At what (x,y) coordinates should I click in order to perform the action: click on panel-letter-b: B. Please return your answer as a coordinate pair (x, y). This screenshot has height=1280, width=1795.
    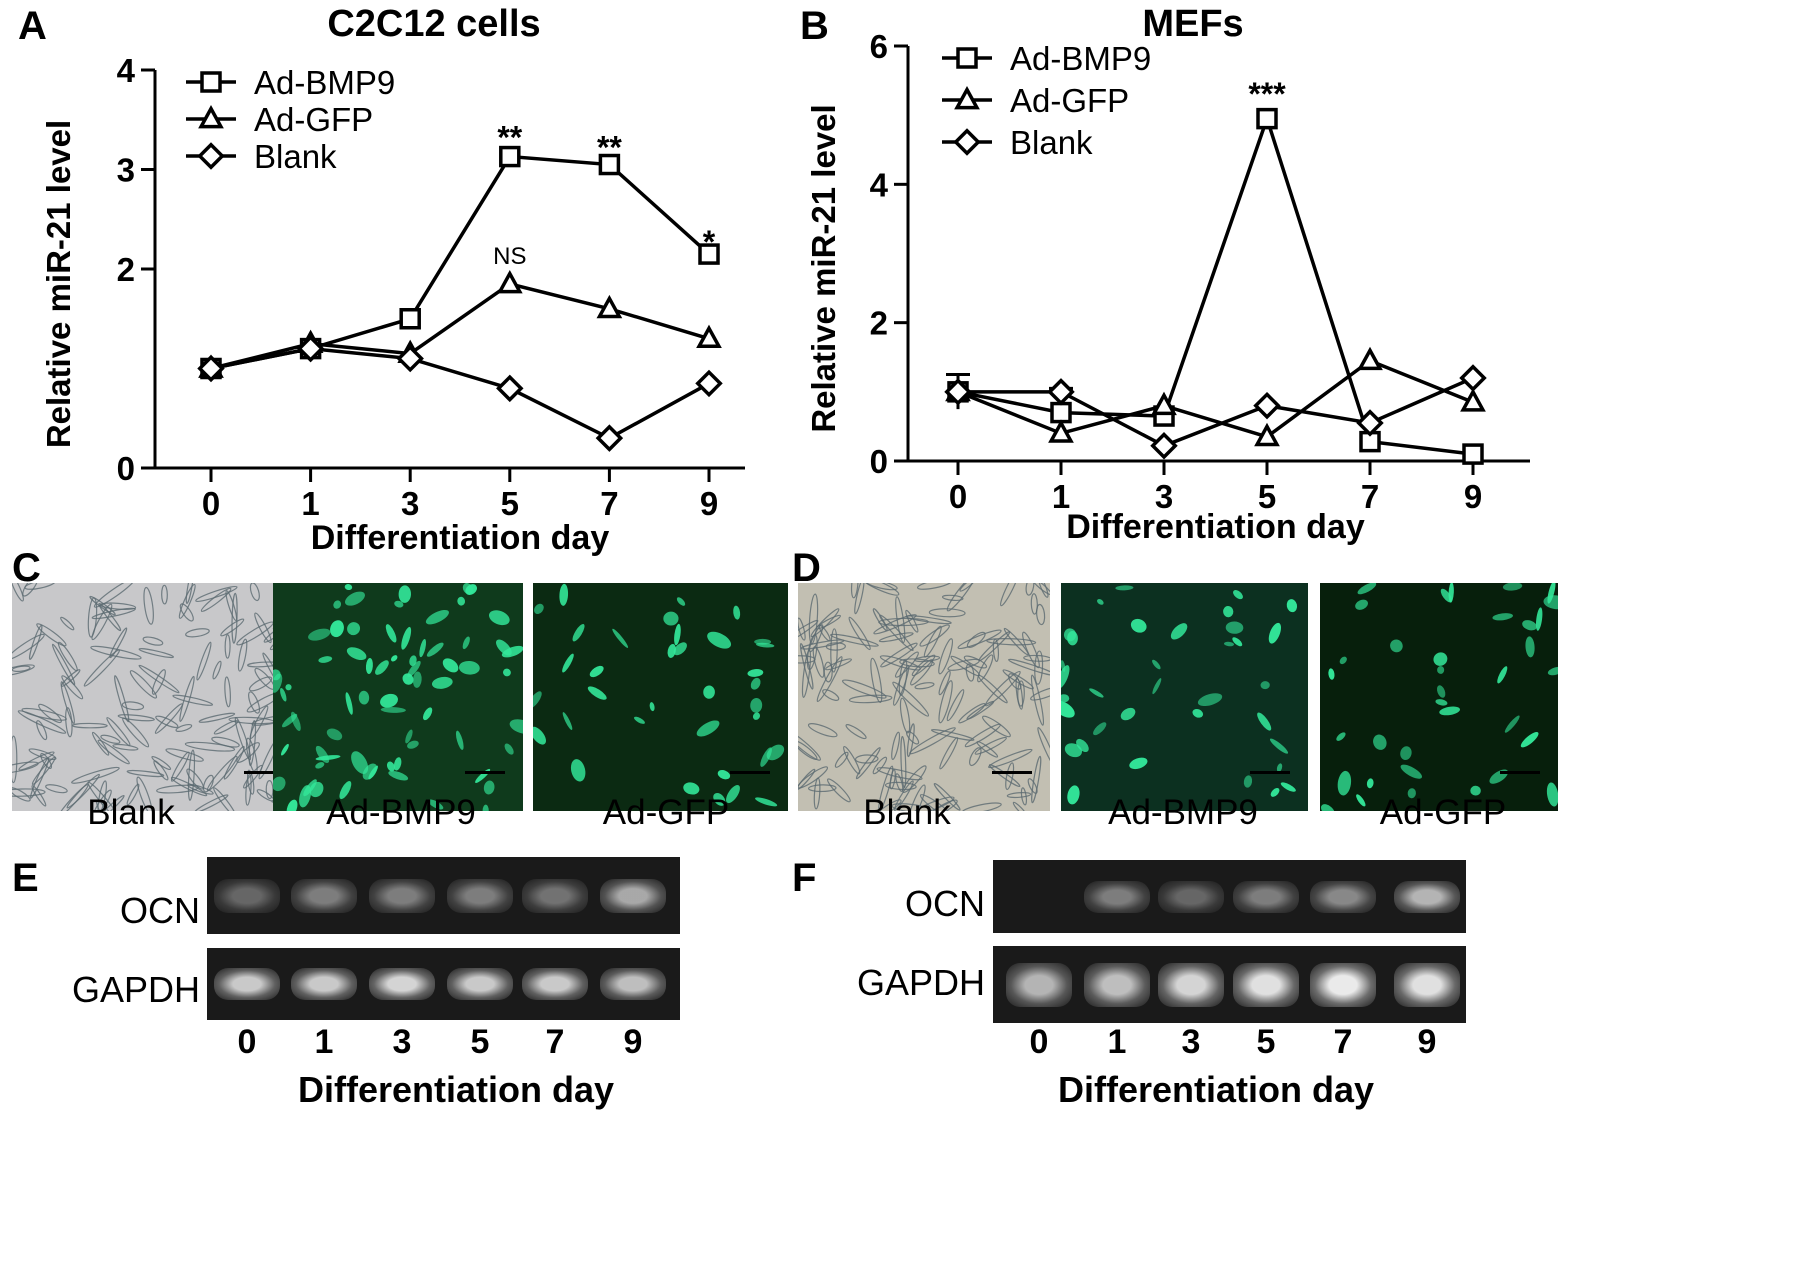
    Looking at the image, I should click on (814, 26).